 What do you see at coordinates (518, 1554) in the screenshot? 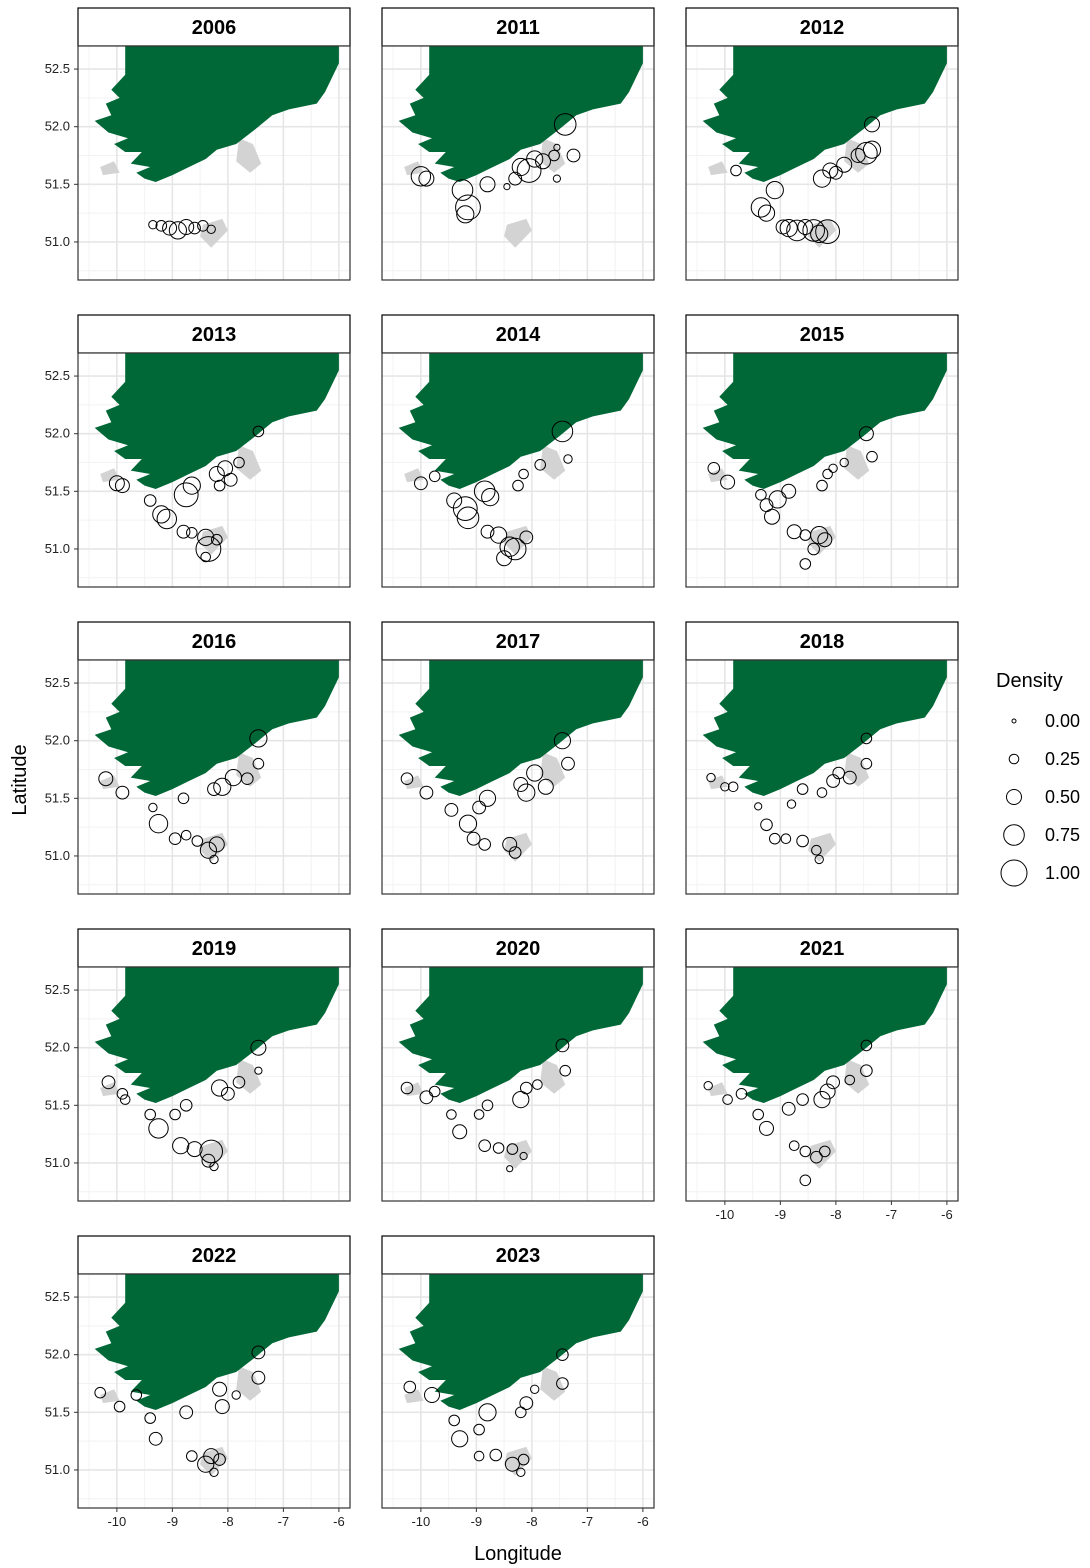
I see `x-axis-title: Longitude` at bounding box center [518, 1554].